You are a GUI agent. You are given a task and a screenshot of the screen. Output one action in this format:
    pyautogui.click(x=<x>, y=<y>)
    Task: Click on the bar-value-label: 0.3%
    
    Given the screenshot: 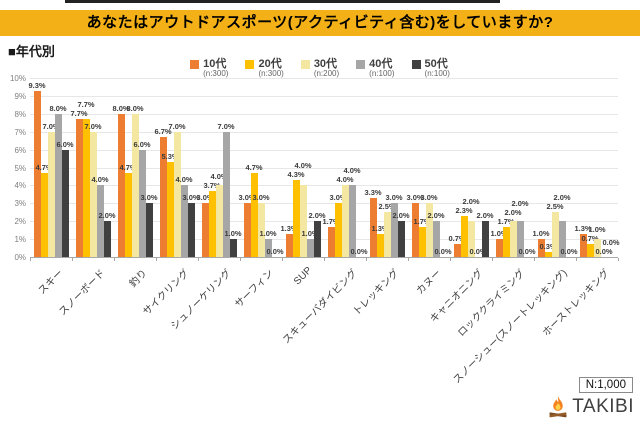 What is the action you would take?
    pyautogui.click(x=548, y=246)
    